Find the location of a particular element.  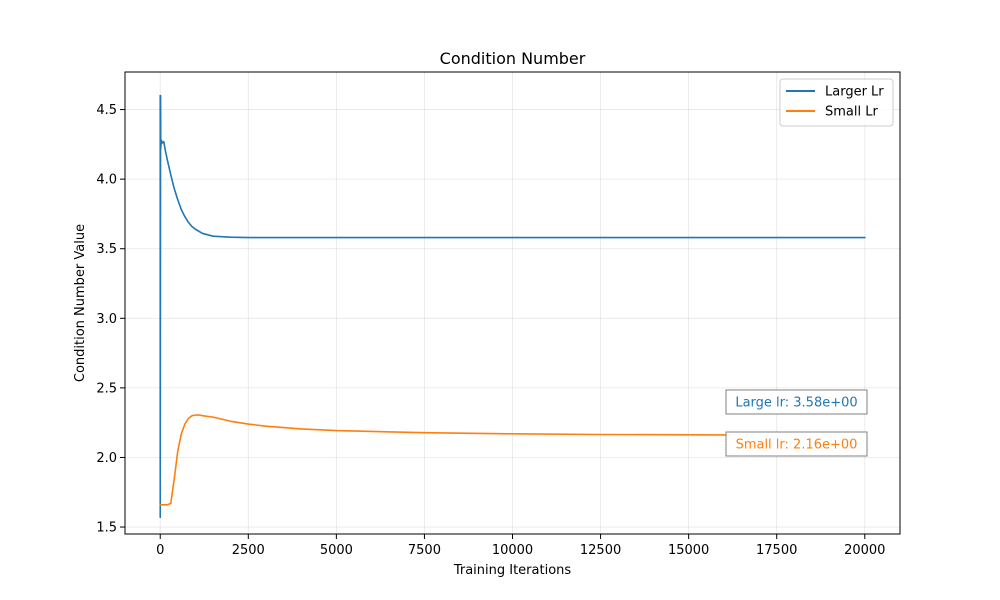

annotation-large-lr: Large lr: 3.58e+00 is located at coordinates (796, 402).